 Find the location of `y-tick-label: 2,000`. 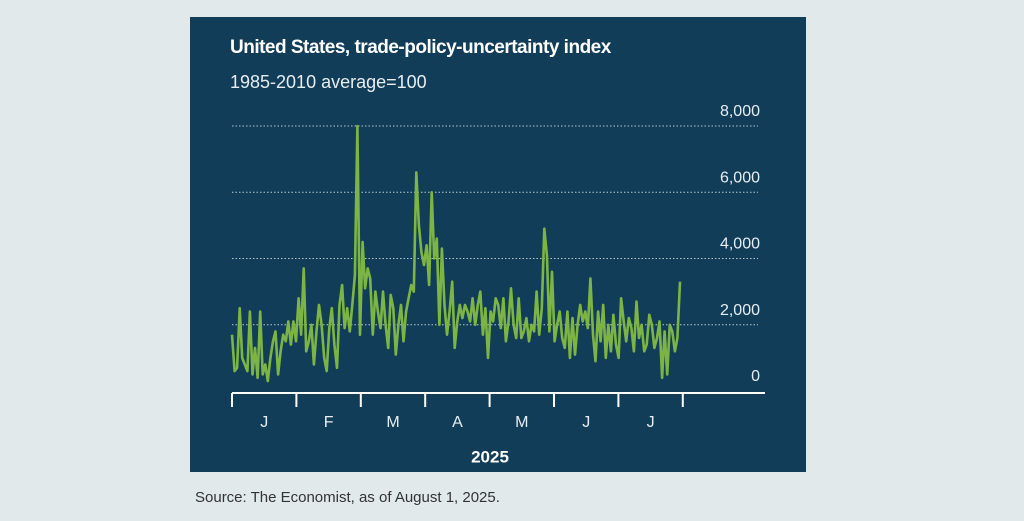

y-tick-label: 2,000 is located at coordinates (740, 310).